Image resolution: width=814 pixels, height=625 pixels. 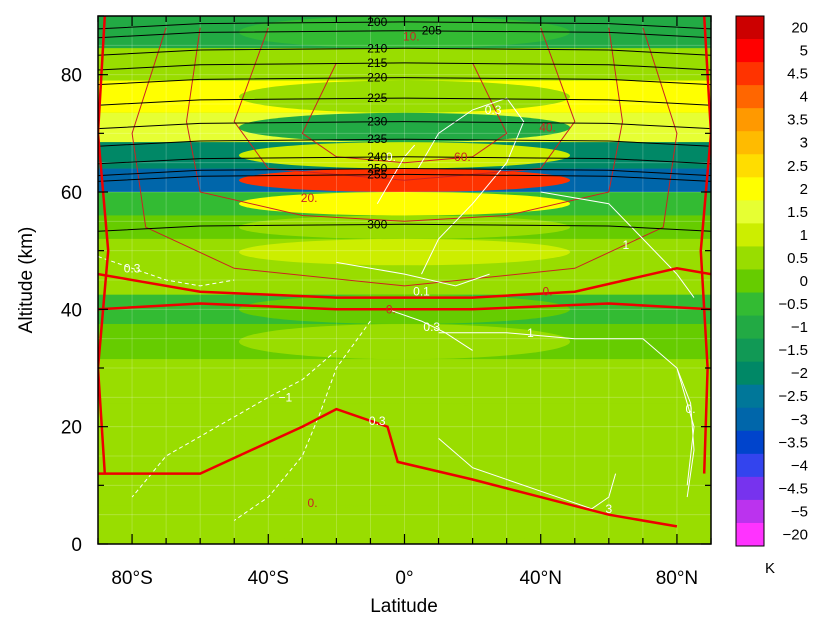 I want to click on zero-contour-line, so click(x=388, y=467).